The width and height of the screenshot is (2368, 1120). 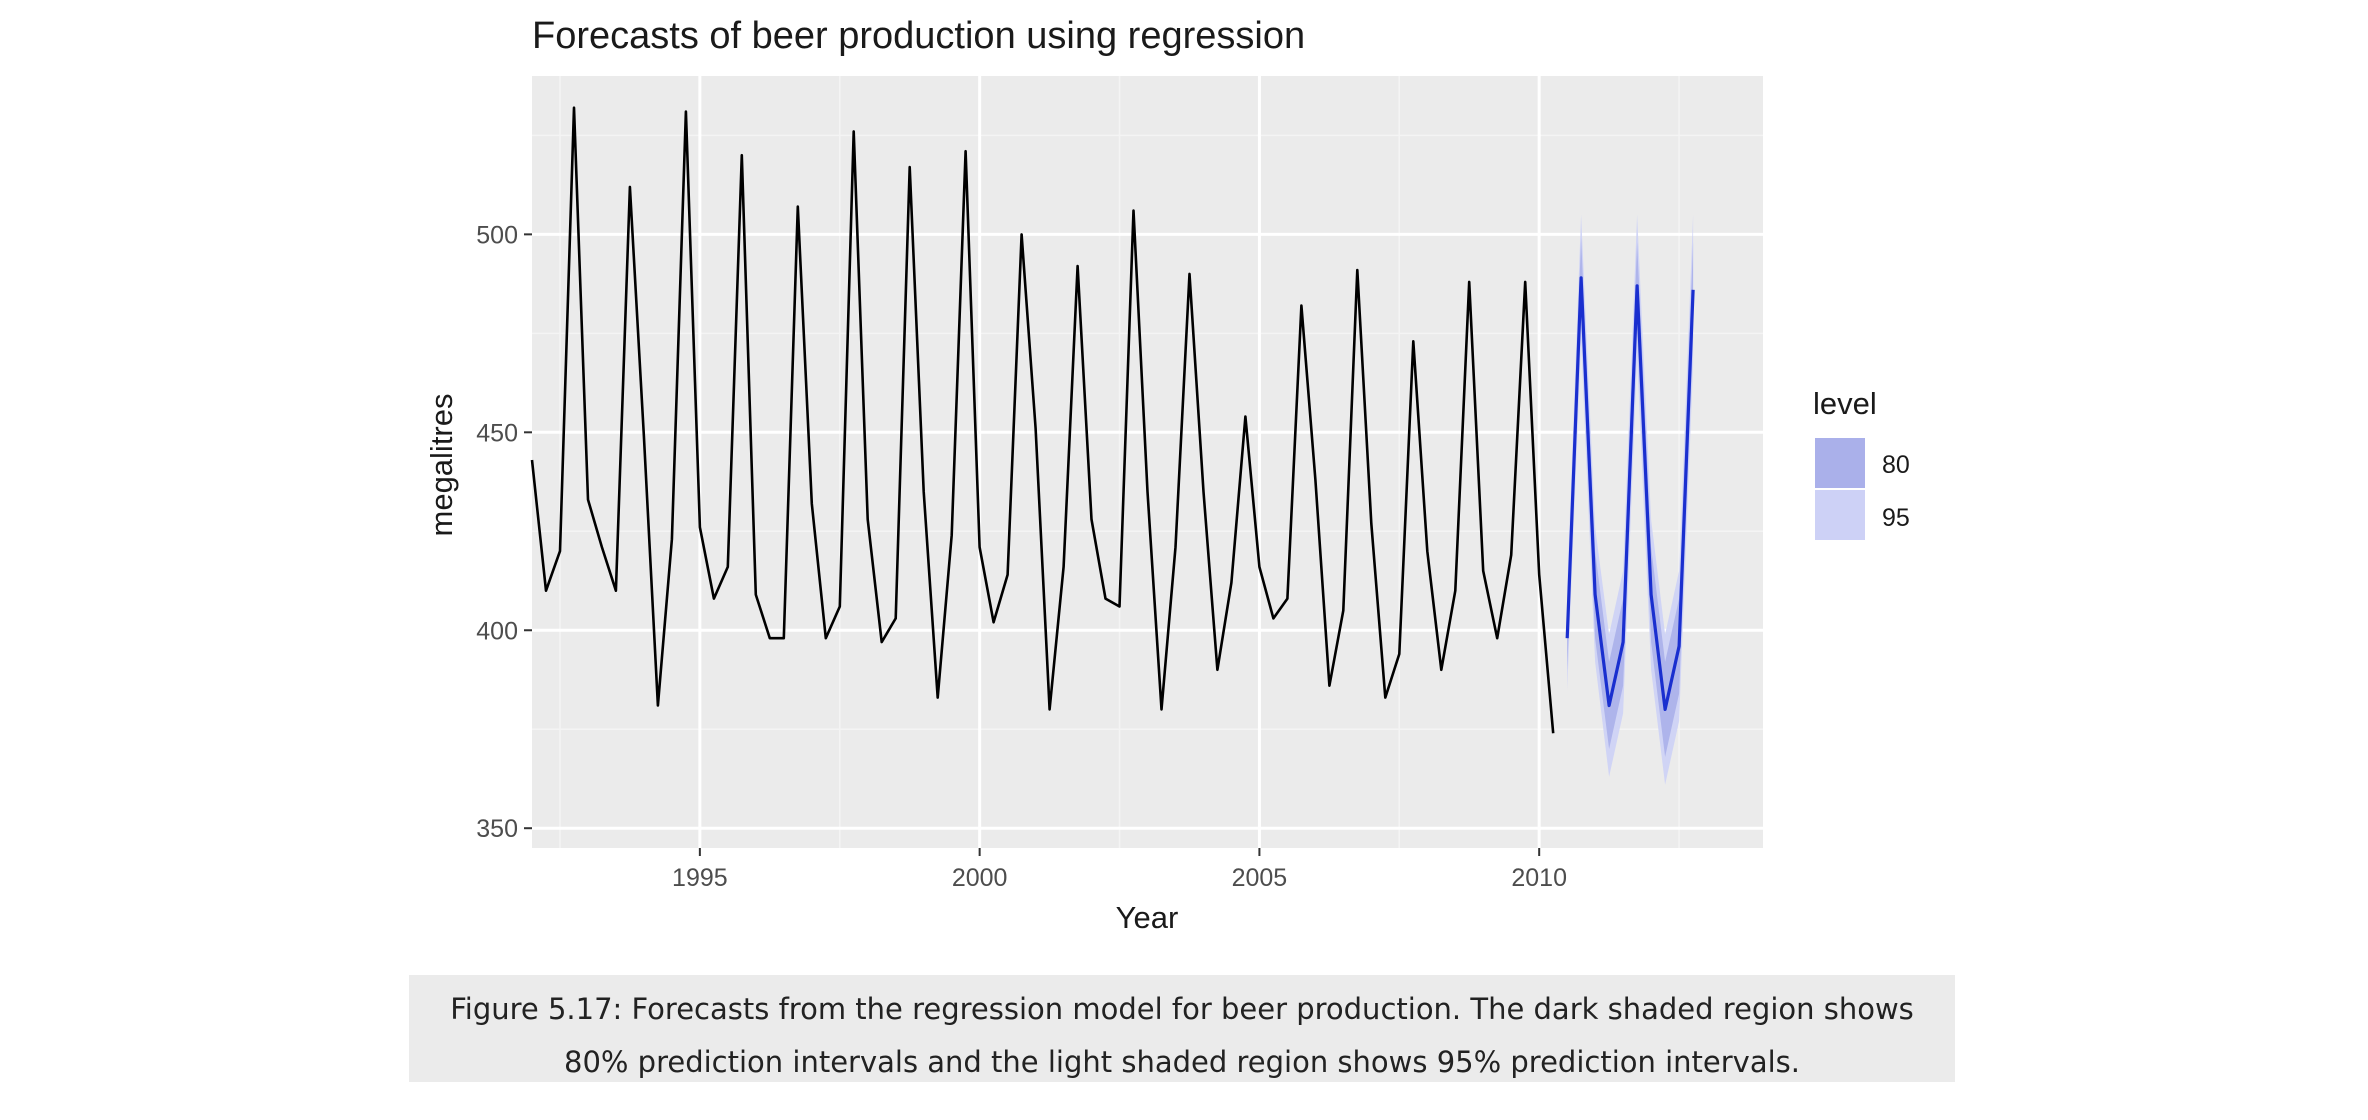 What do you see at coordinates (1845, 403) in the screenshot?
I see `legend-title: level` at bounding box center [1845, 403].